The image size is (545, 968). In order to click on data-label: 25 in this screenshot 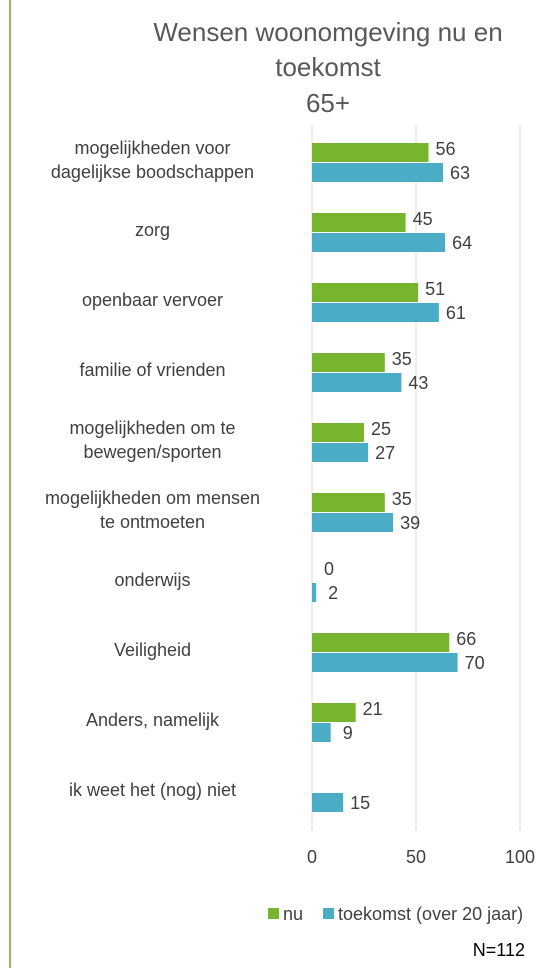, I will do `click(381, 429)`.